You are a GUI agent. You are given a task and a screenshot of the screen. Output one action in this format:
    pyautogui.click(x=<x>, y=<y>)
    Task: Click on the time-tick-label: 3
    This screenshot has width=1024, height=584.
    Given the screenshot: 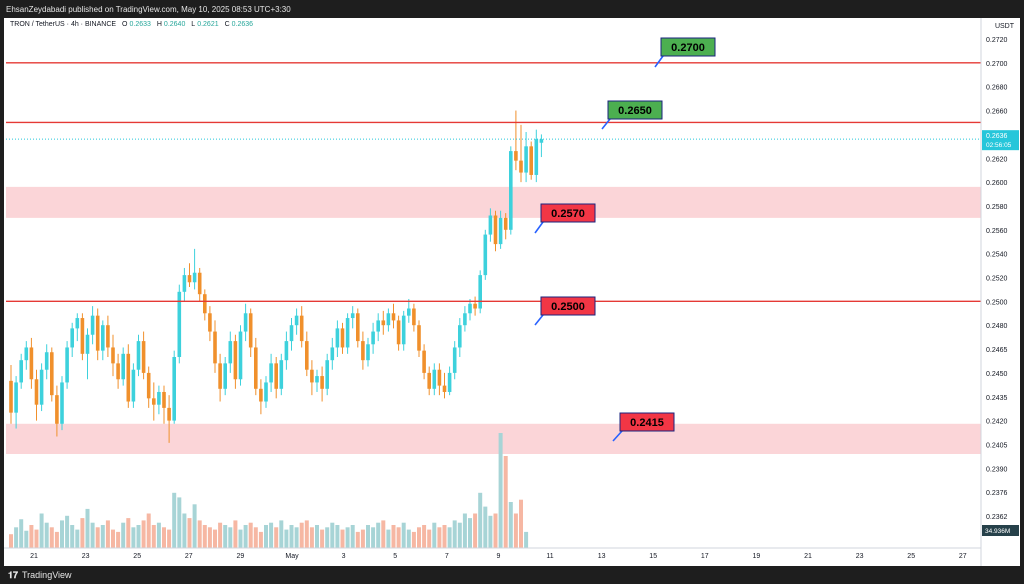 What is the action you would take?
    pyautogui.click(x=344, y=556)
    